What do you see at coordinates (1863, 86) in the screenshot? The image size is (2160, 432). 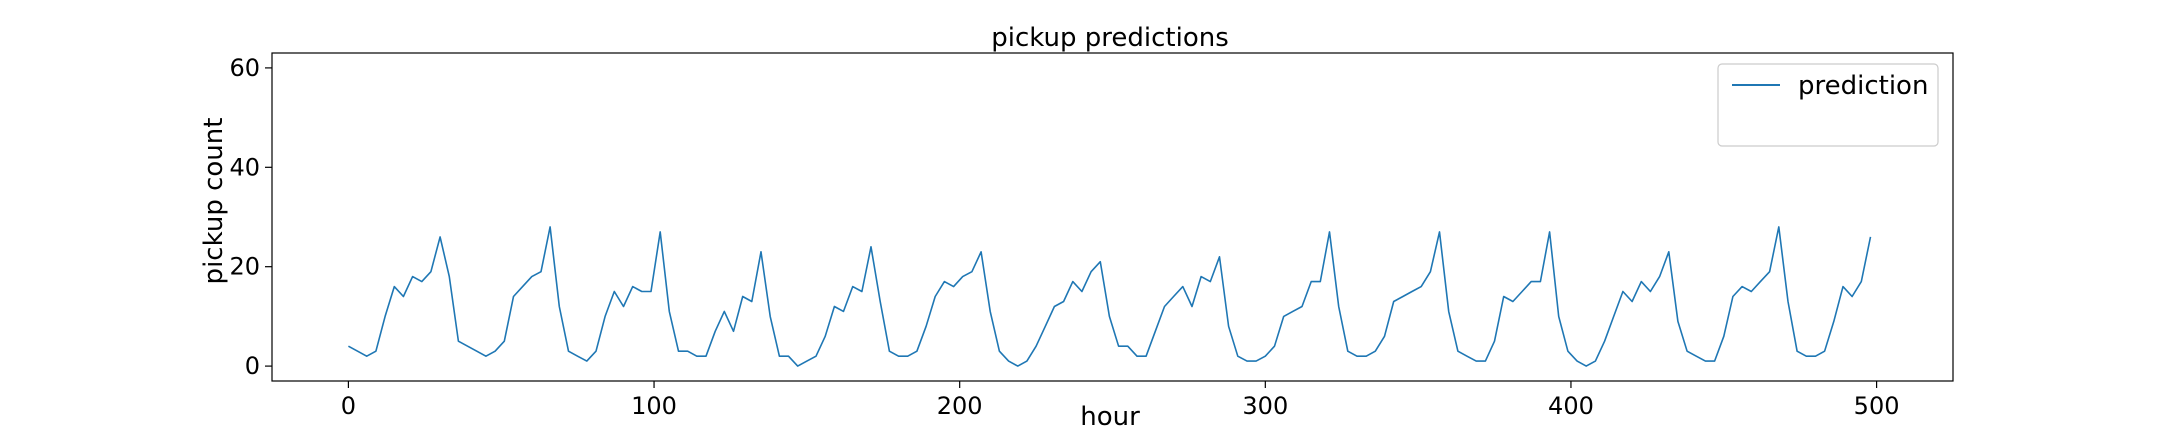 I see `legend-label-prediction: prediction` at bounding box center [1863, 86].